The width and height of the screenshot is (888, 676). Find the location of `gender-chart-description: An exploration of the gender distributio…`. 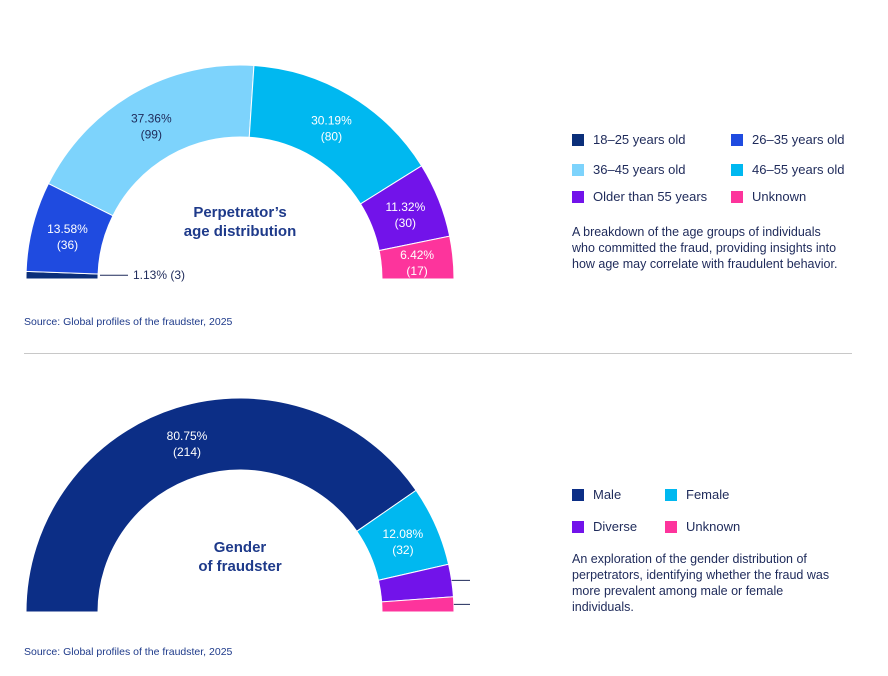

gender-chart-description: An exploration of the gender distributio… is located at coordinates (701, 583).